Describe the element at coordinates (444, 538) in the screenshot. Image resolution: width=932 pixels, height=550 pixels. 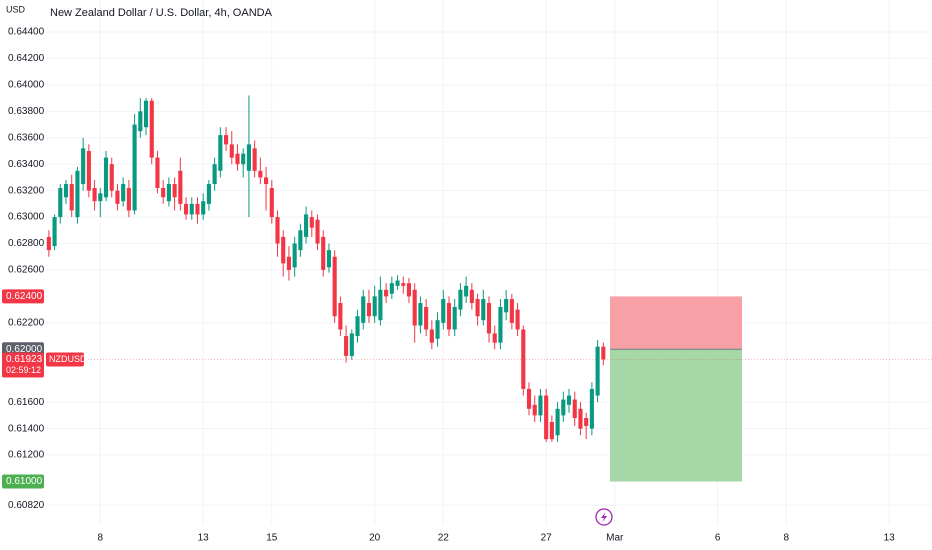
I see `x-tick-label: 22` at that location.